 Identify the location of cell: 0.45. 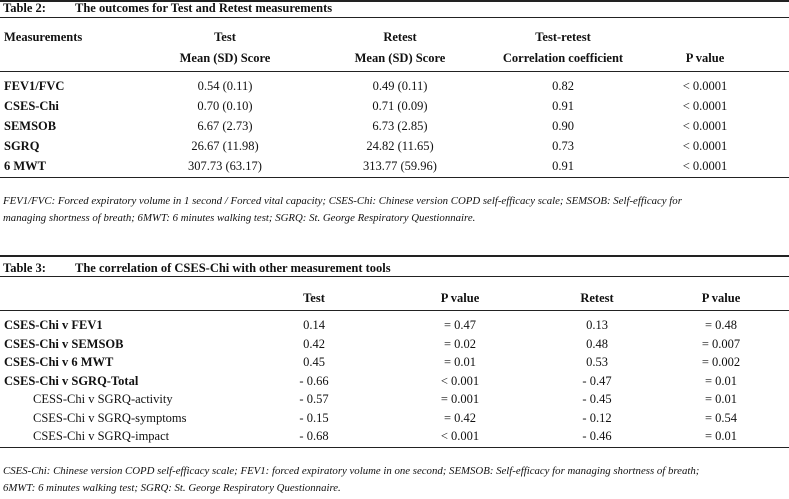
(314, 362).